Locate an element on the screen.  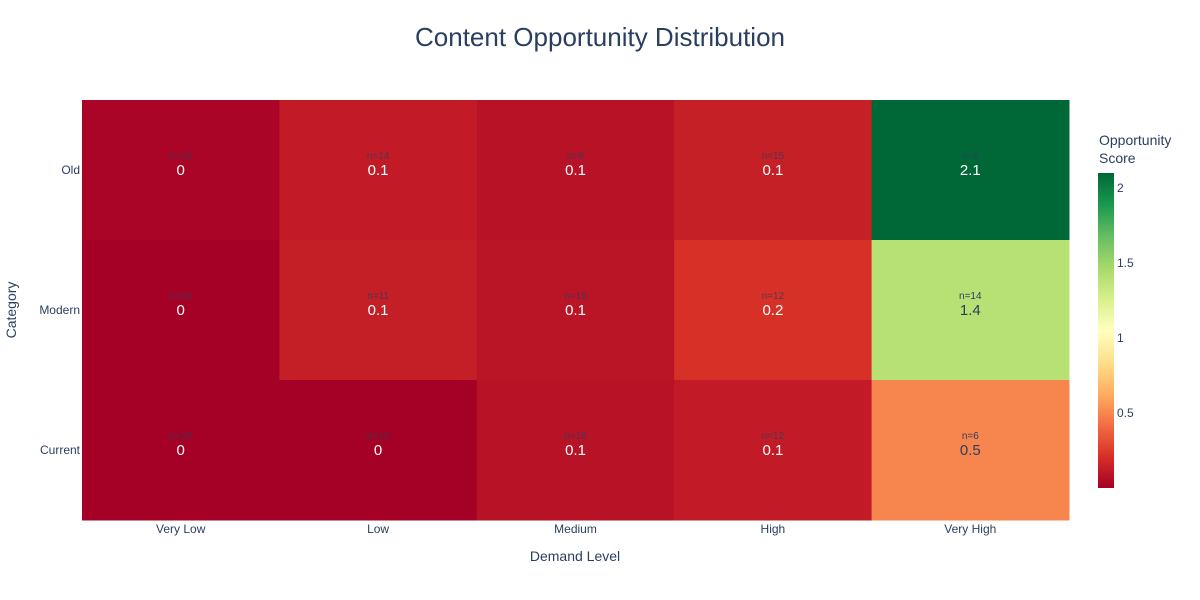
cell-value-label: 1.4 is located at coordinates (970, 310).